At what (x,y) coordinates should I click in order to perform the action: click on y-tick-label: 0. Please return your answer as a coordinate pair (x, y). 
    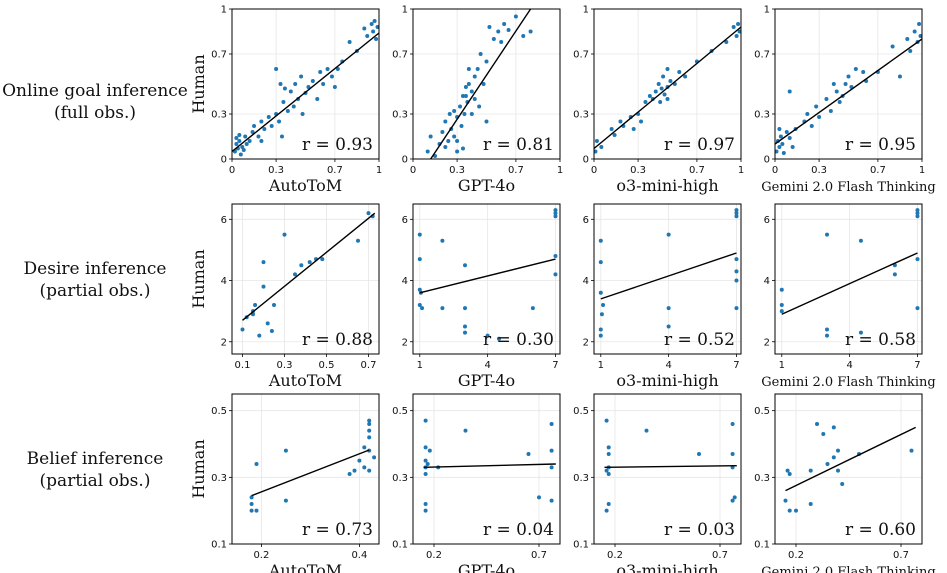
    Looking at the image, I should click on (767, 160).